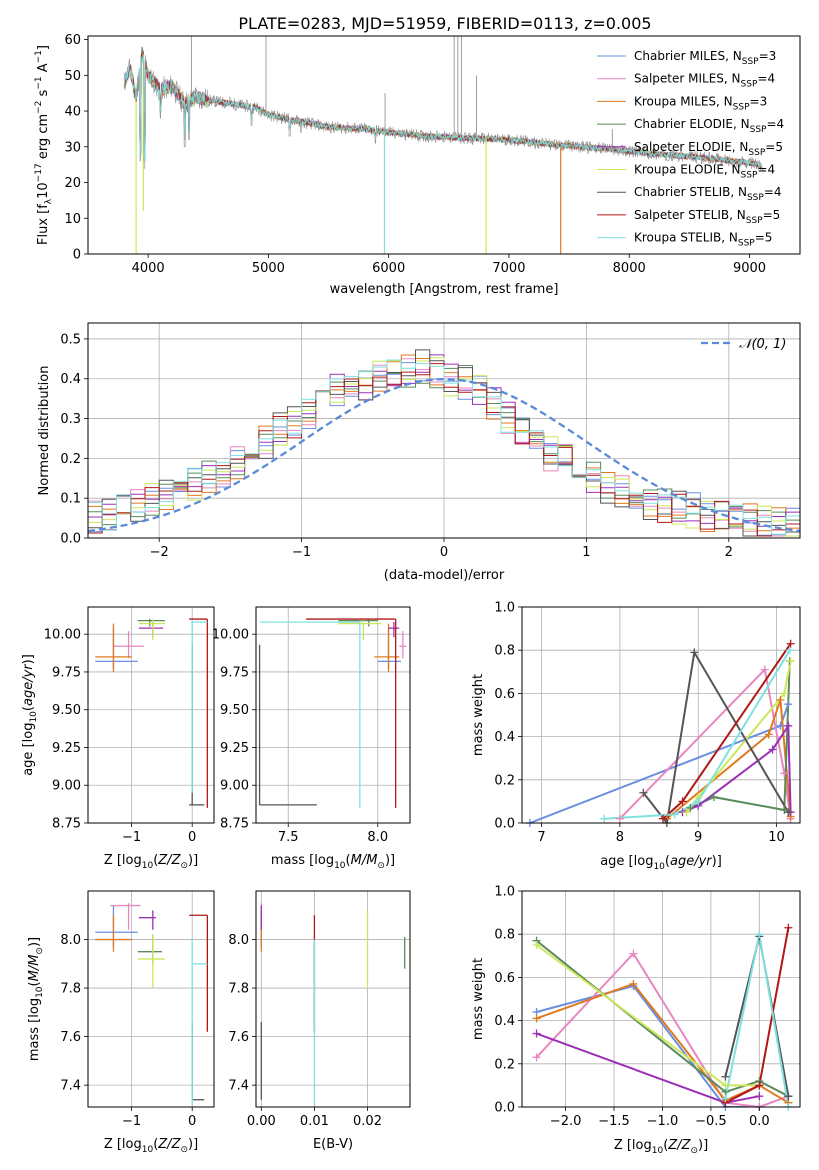 The height and width of the screenshot is (1170, 819). I want to click on x-tick-label: 9000, so click(749, 268).